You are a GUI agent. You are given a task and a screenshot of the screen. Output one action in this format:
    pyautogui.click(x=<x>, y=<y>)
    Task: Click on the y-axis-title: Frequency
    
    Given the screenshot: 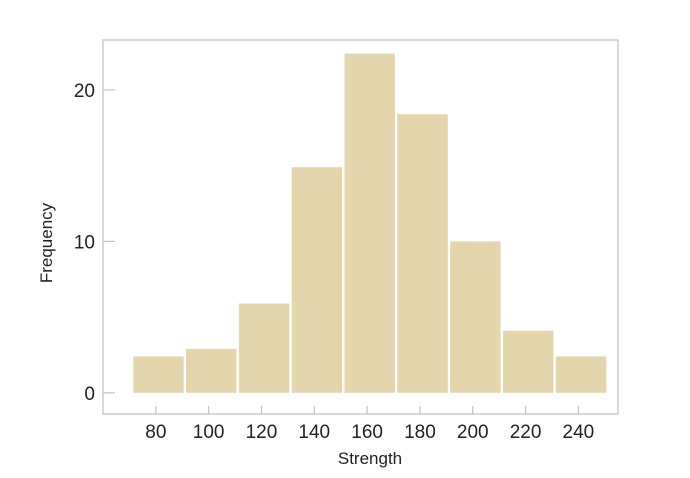 What is the action you would take?
    pyautogui.click(x=46, y=242)
    